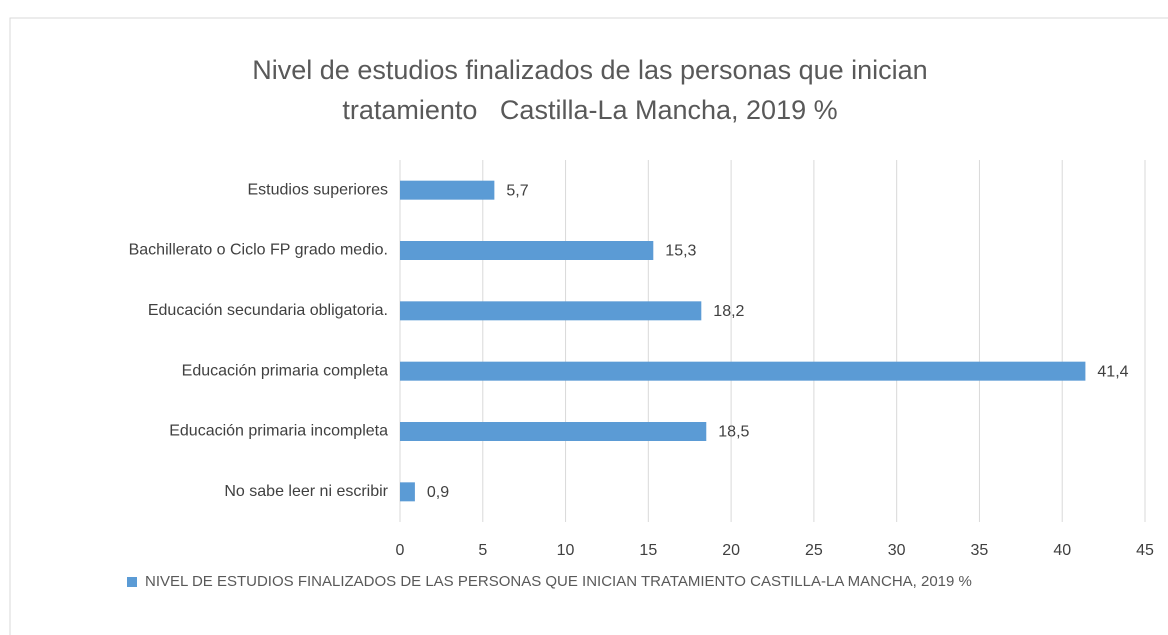 Image resolution: width=1168 pixels, height=635 pixels. I want to click on x-tick-label: 25, so click(814, 550).